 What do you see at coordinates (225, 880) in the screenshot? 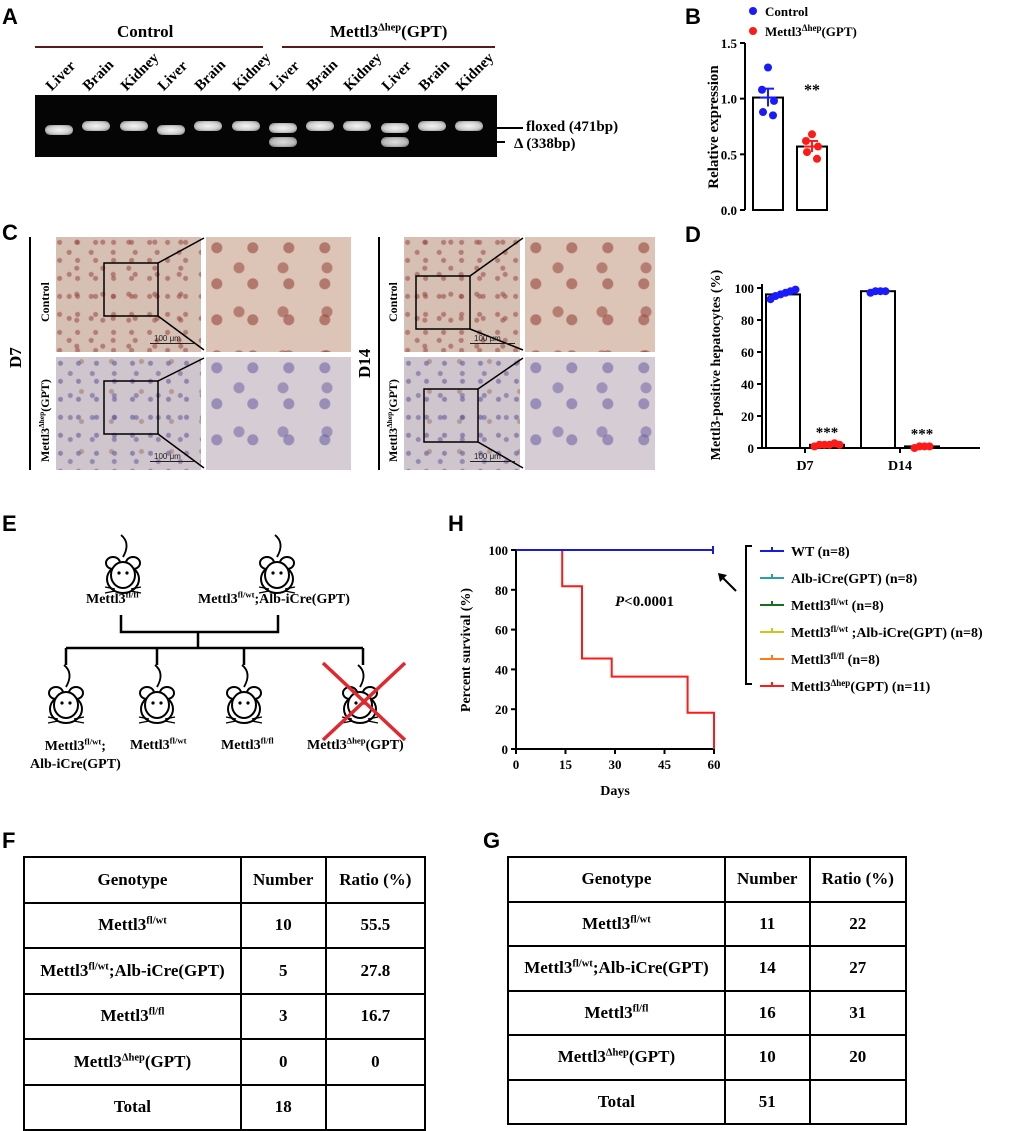
I see `table-header-row: Genotype Number Ratio (%)` at bounding box center [225, 880].